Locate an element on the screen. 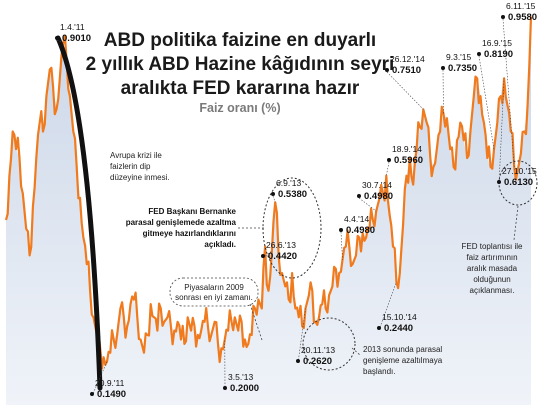 This screenshot has width=539, height=410. note-taper-line-1: 2013 sonunda parasal is located at coordinates (402, 349).